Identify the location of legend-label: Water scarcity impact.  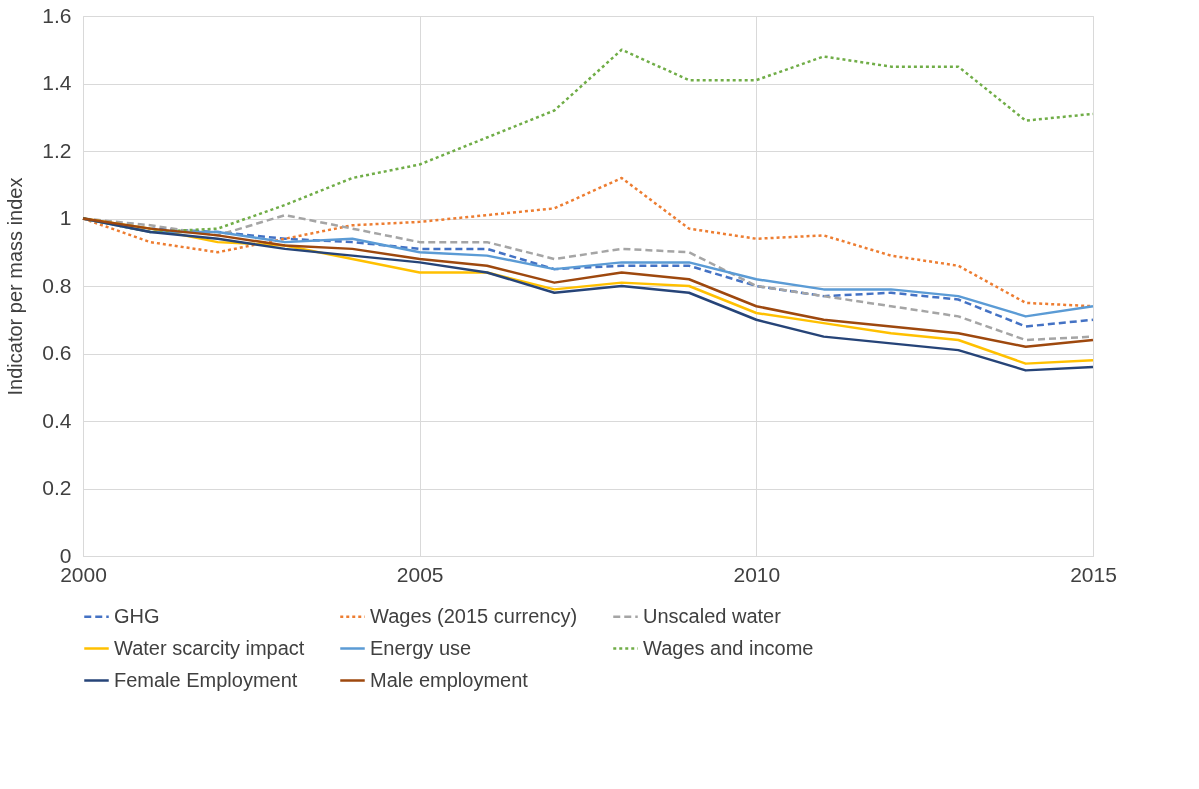
(209, 647).